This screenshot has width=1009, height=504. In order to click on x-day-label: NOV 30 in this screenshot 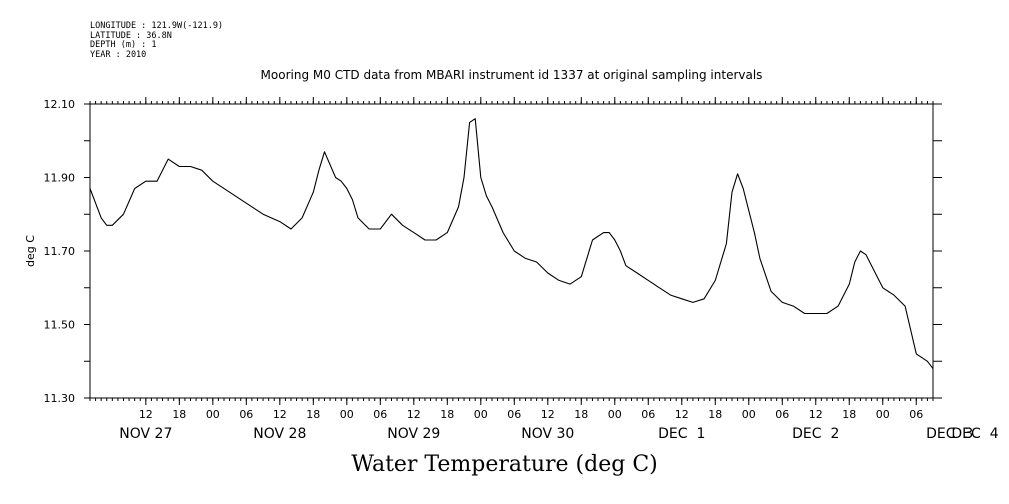, I will do `click(547, 434)`.